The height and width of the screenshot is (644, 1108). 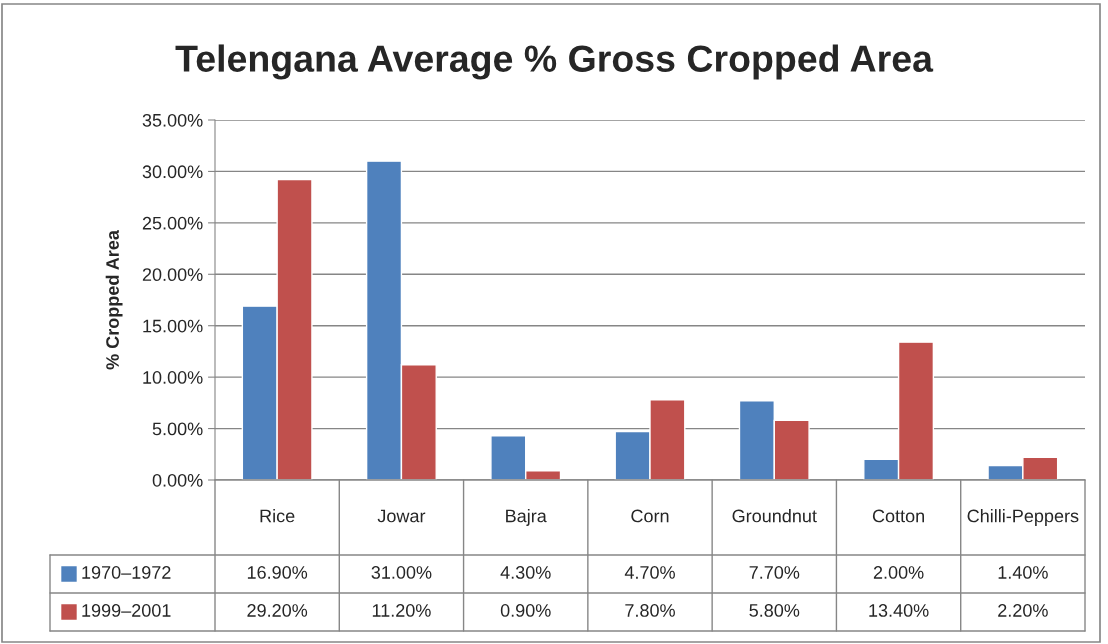 What do you see at coordinates (1023, 517) in the screenshot?
I see `x-tick-label: Chilli-Peppers` at bounding box center [1023, 517].